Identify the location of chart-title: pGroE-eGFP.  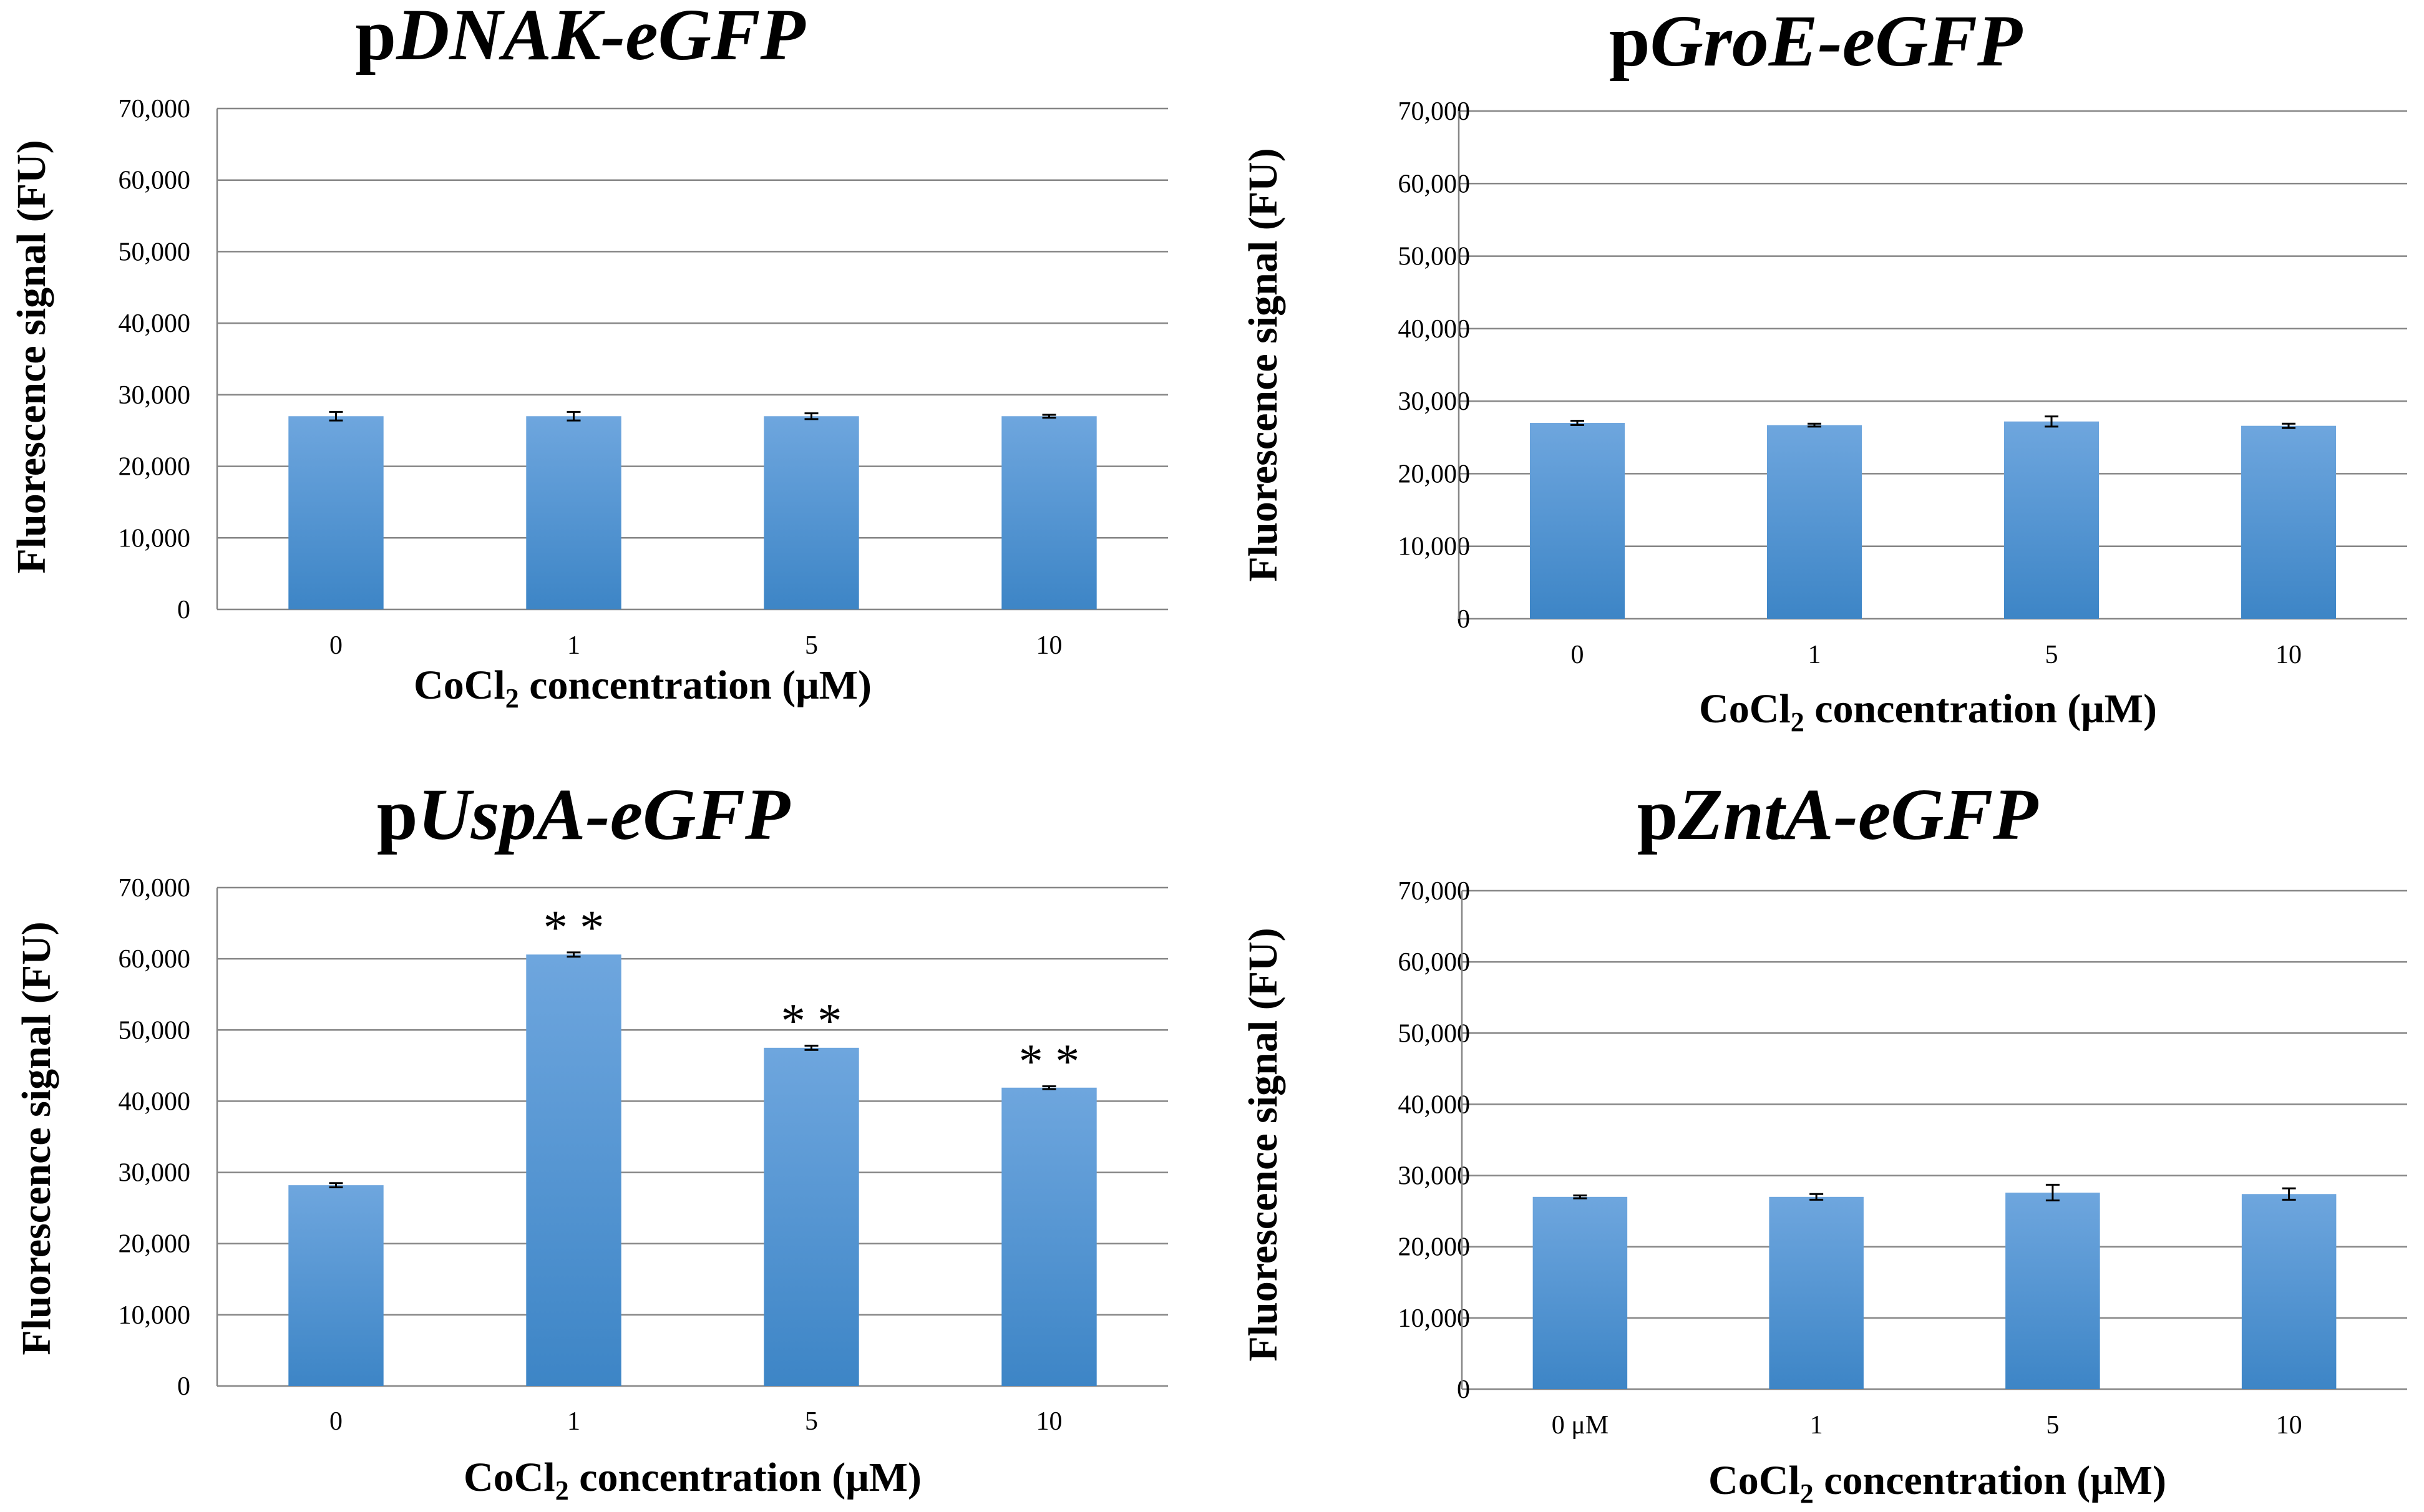
(1816, 41).